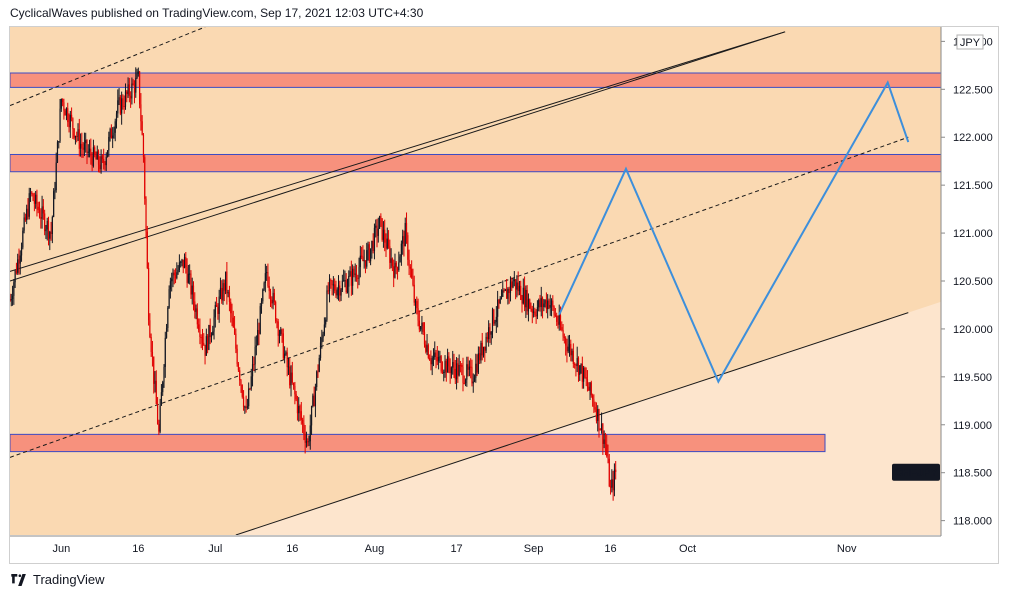 This screenshot has width=1009, height=598. What do you see at coordinates (108, 67) in the screenshot?
I see `channel-line` at bounding box center [108, 67].